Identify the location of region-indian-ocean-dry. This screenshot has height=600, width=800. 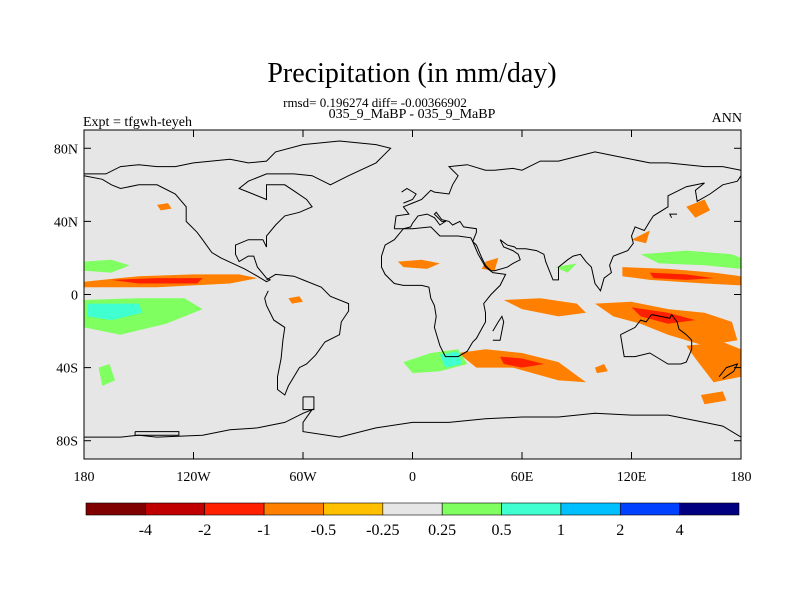
(544, 307).